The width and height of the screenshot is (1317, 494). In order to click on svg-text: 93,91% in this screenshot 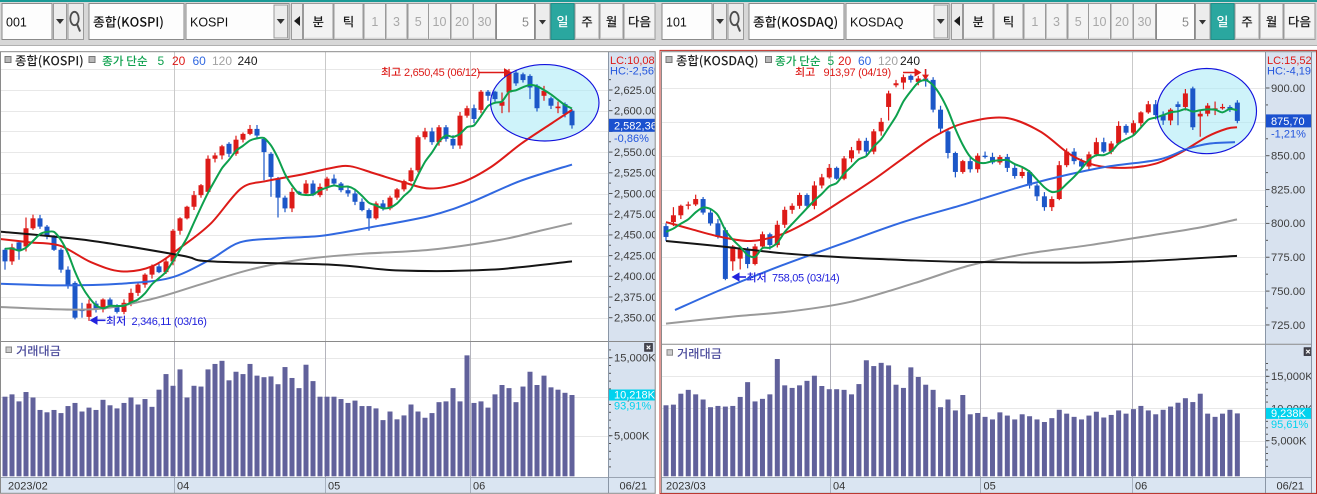, I will do `click(633, 407)`.